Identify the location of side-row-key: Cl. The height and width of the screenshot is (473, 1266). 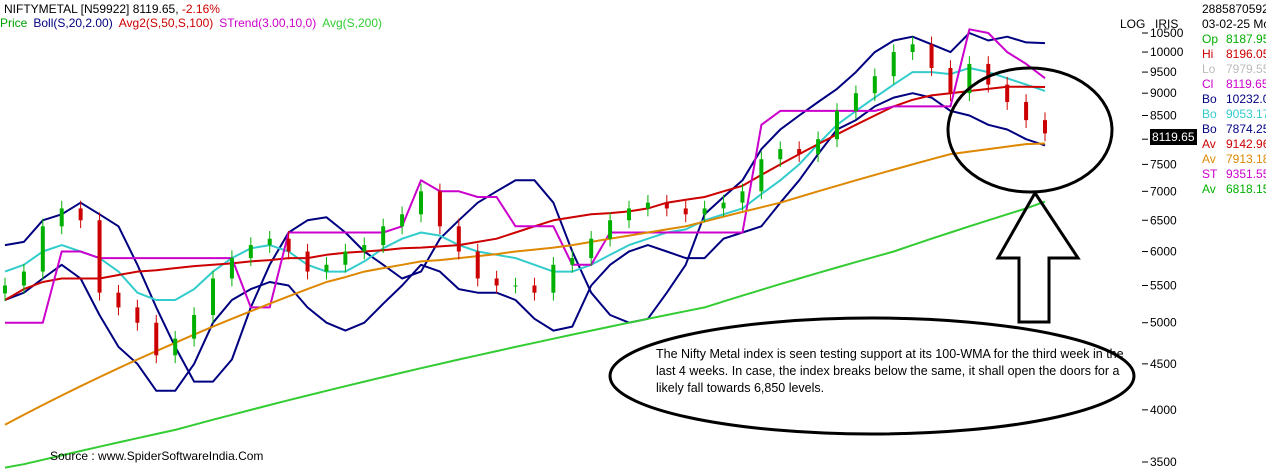
(1208, 84).